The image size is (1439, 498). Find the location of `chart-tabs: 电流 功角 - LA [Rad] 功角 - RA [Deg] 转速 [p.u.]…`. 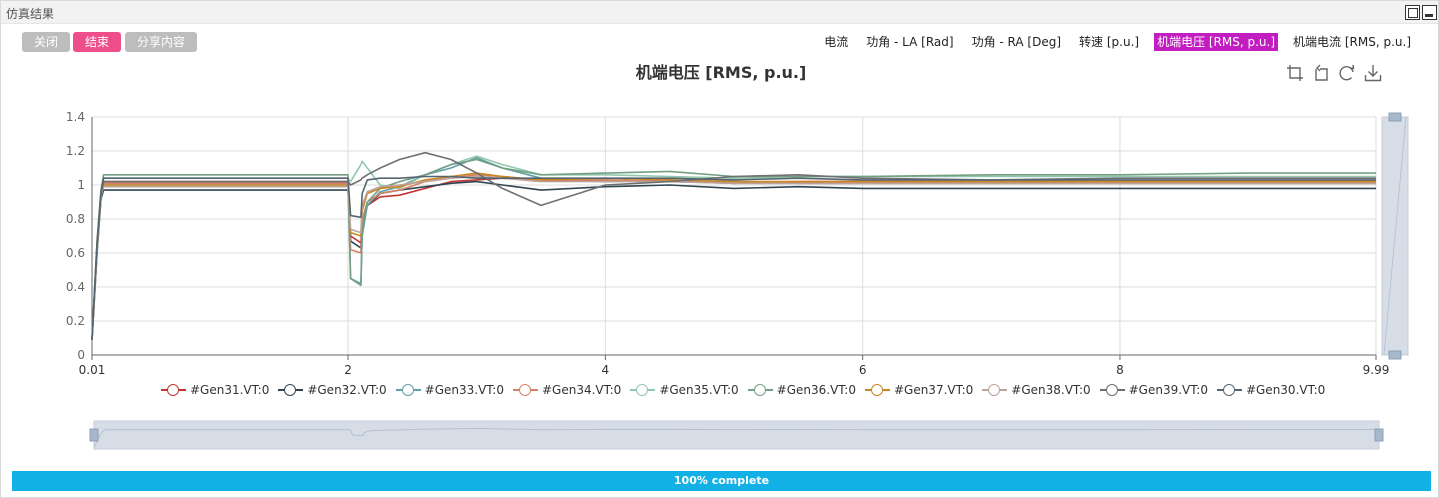

chart-tabs: 电流 功角 - LA [Rad] 功角 - RA [Deg] 转速 [p.u.]… is located at coordinates (1117, 42).